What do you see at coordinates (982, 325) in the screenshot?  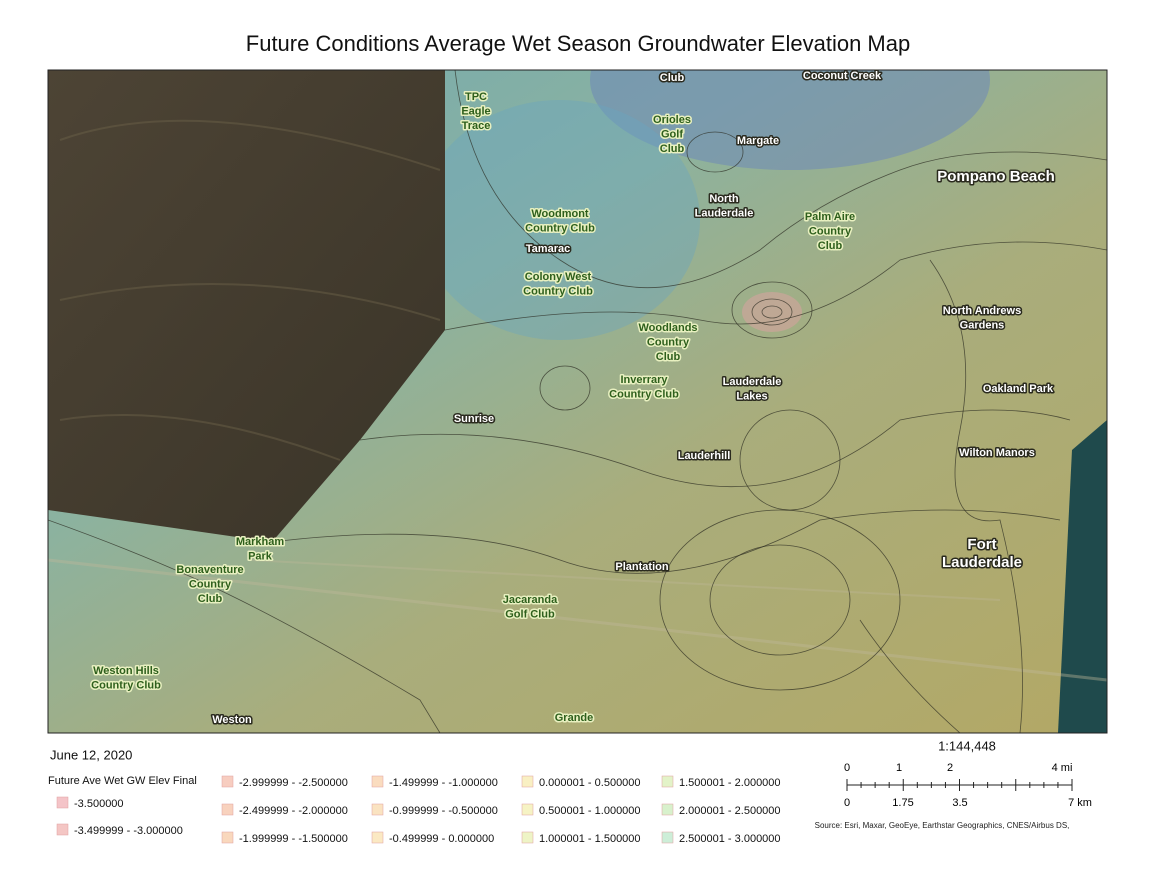 I see `place-label: Gardens` at bounding box center [982, 325].